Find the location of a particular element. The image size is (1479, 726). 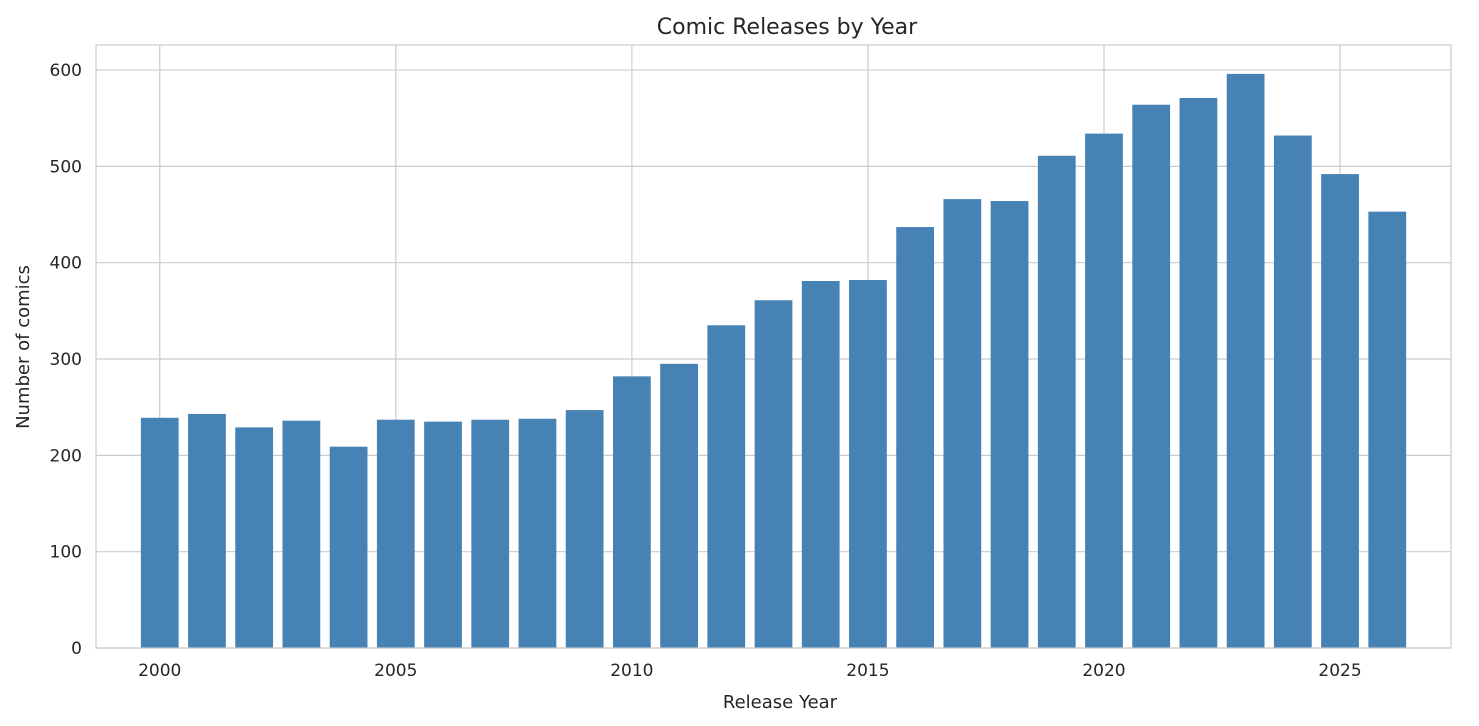

bar-2005 is located at coordinates (395, 533).